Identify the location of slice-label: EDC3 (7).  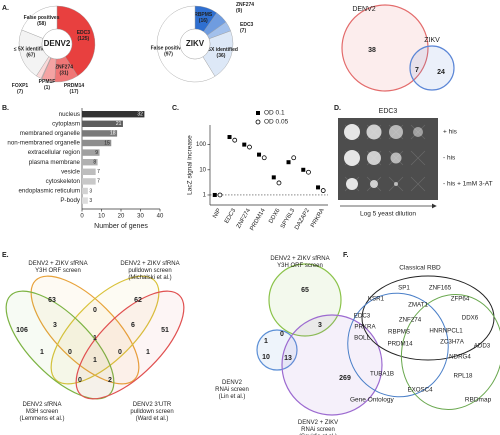
(247, 28).